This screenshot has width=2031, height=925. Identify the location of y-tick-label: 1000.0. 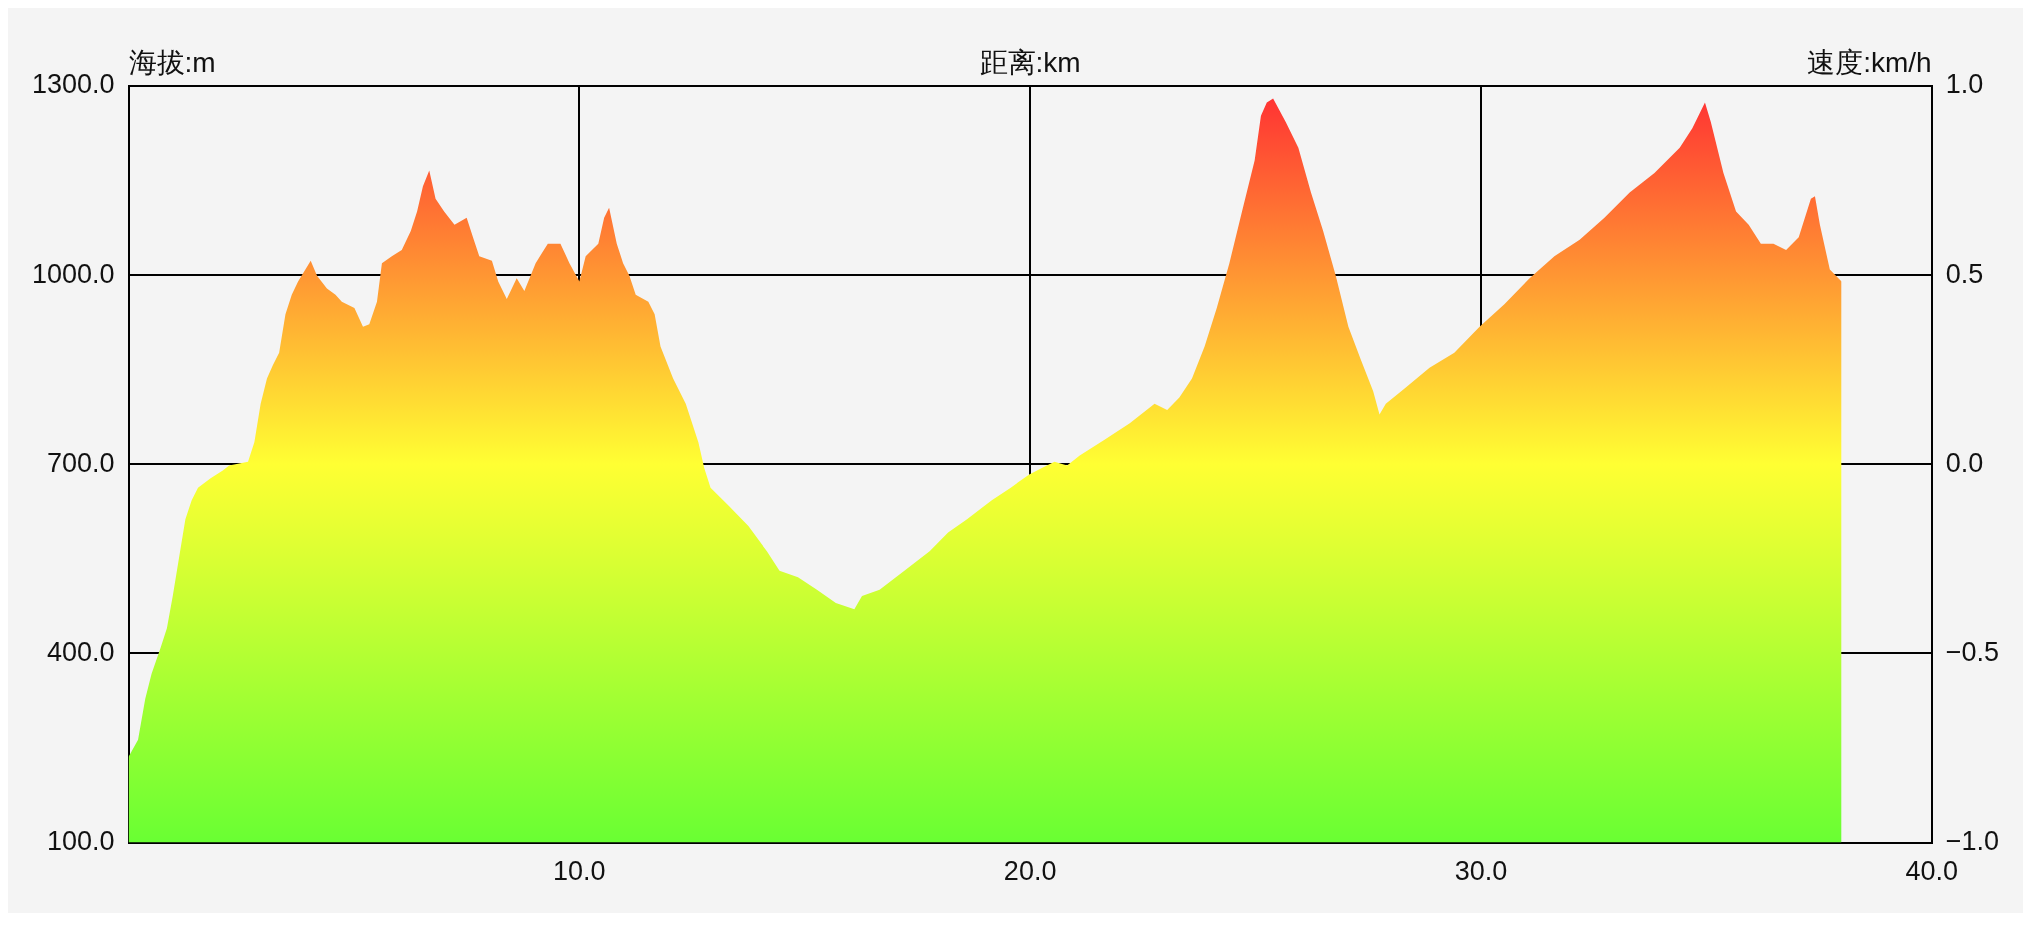
(73, 273).